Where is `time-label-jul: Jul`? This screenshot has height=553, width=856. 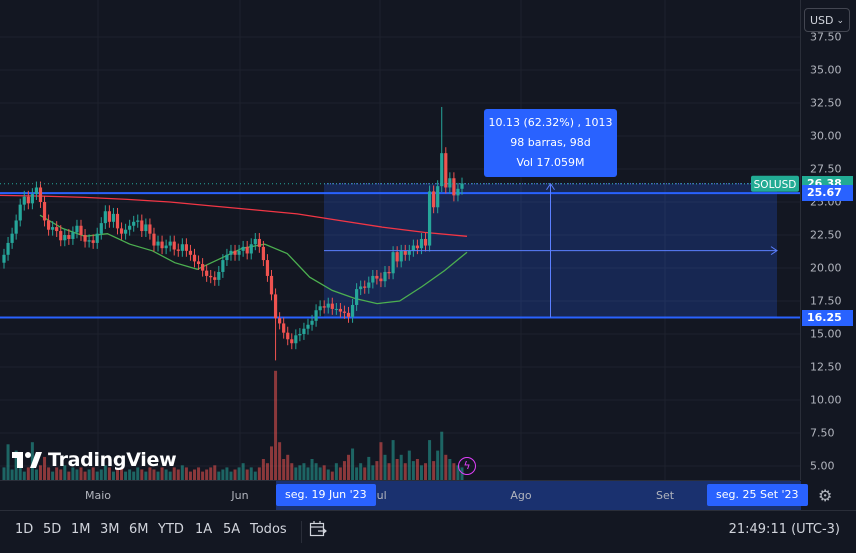 time-label-jul: Jul is located at coordinates (380, 495).